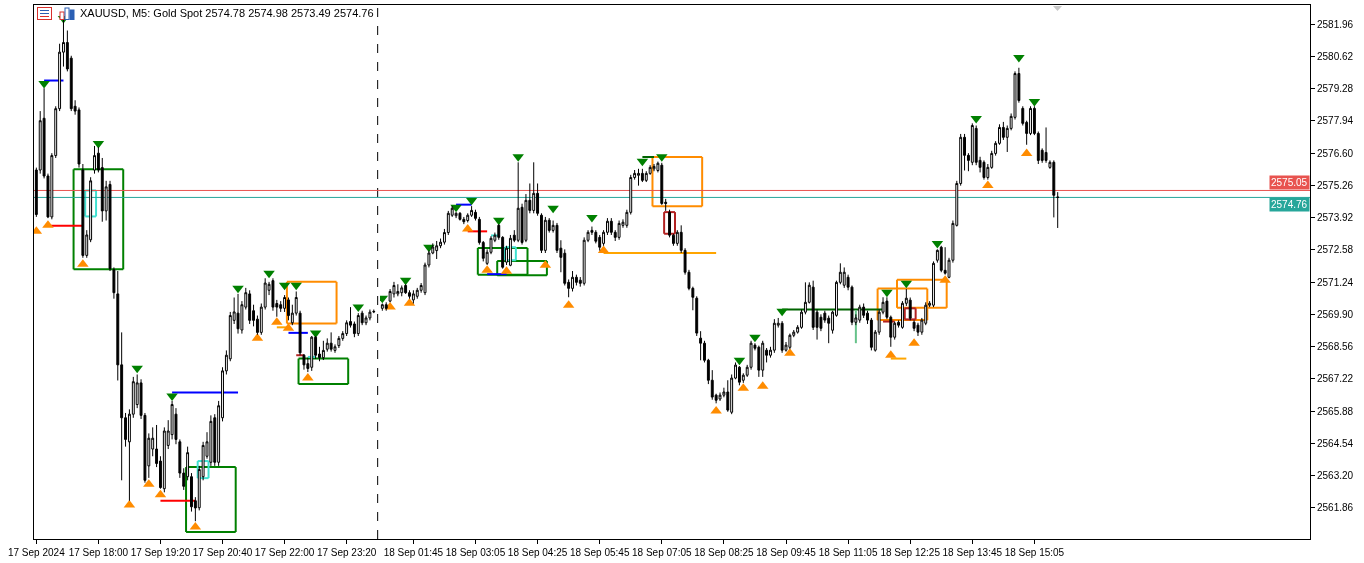  What do you see at coordinates (1335, 153) in the screenshot?
I see `y-tick-label: 2576.60` at bounding box center [1335, 153].